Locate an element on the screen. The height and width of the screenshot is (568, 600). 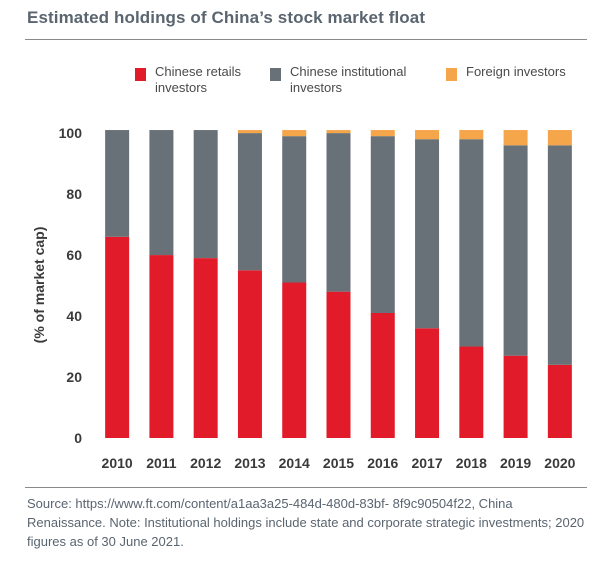
x-tick-label: 2018 is located at coordinates (471, 463).